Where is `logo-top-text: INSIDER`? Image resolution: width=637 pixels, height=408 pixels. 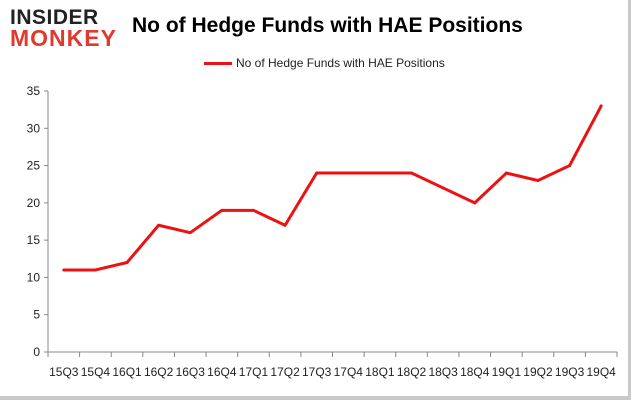
logo-top-text: INSIDER is located at coordinates (54, 17).